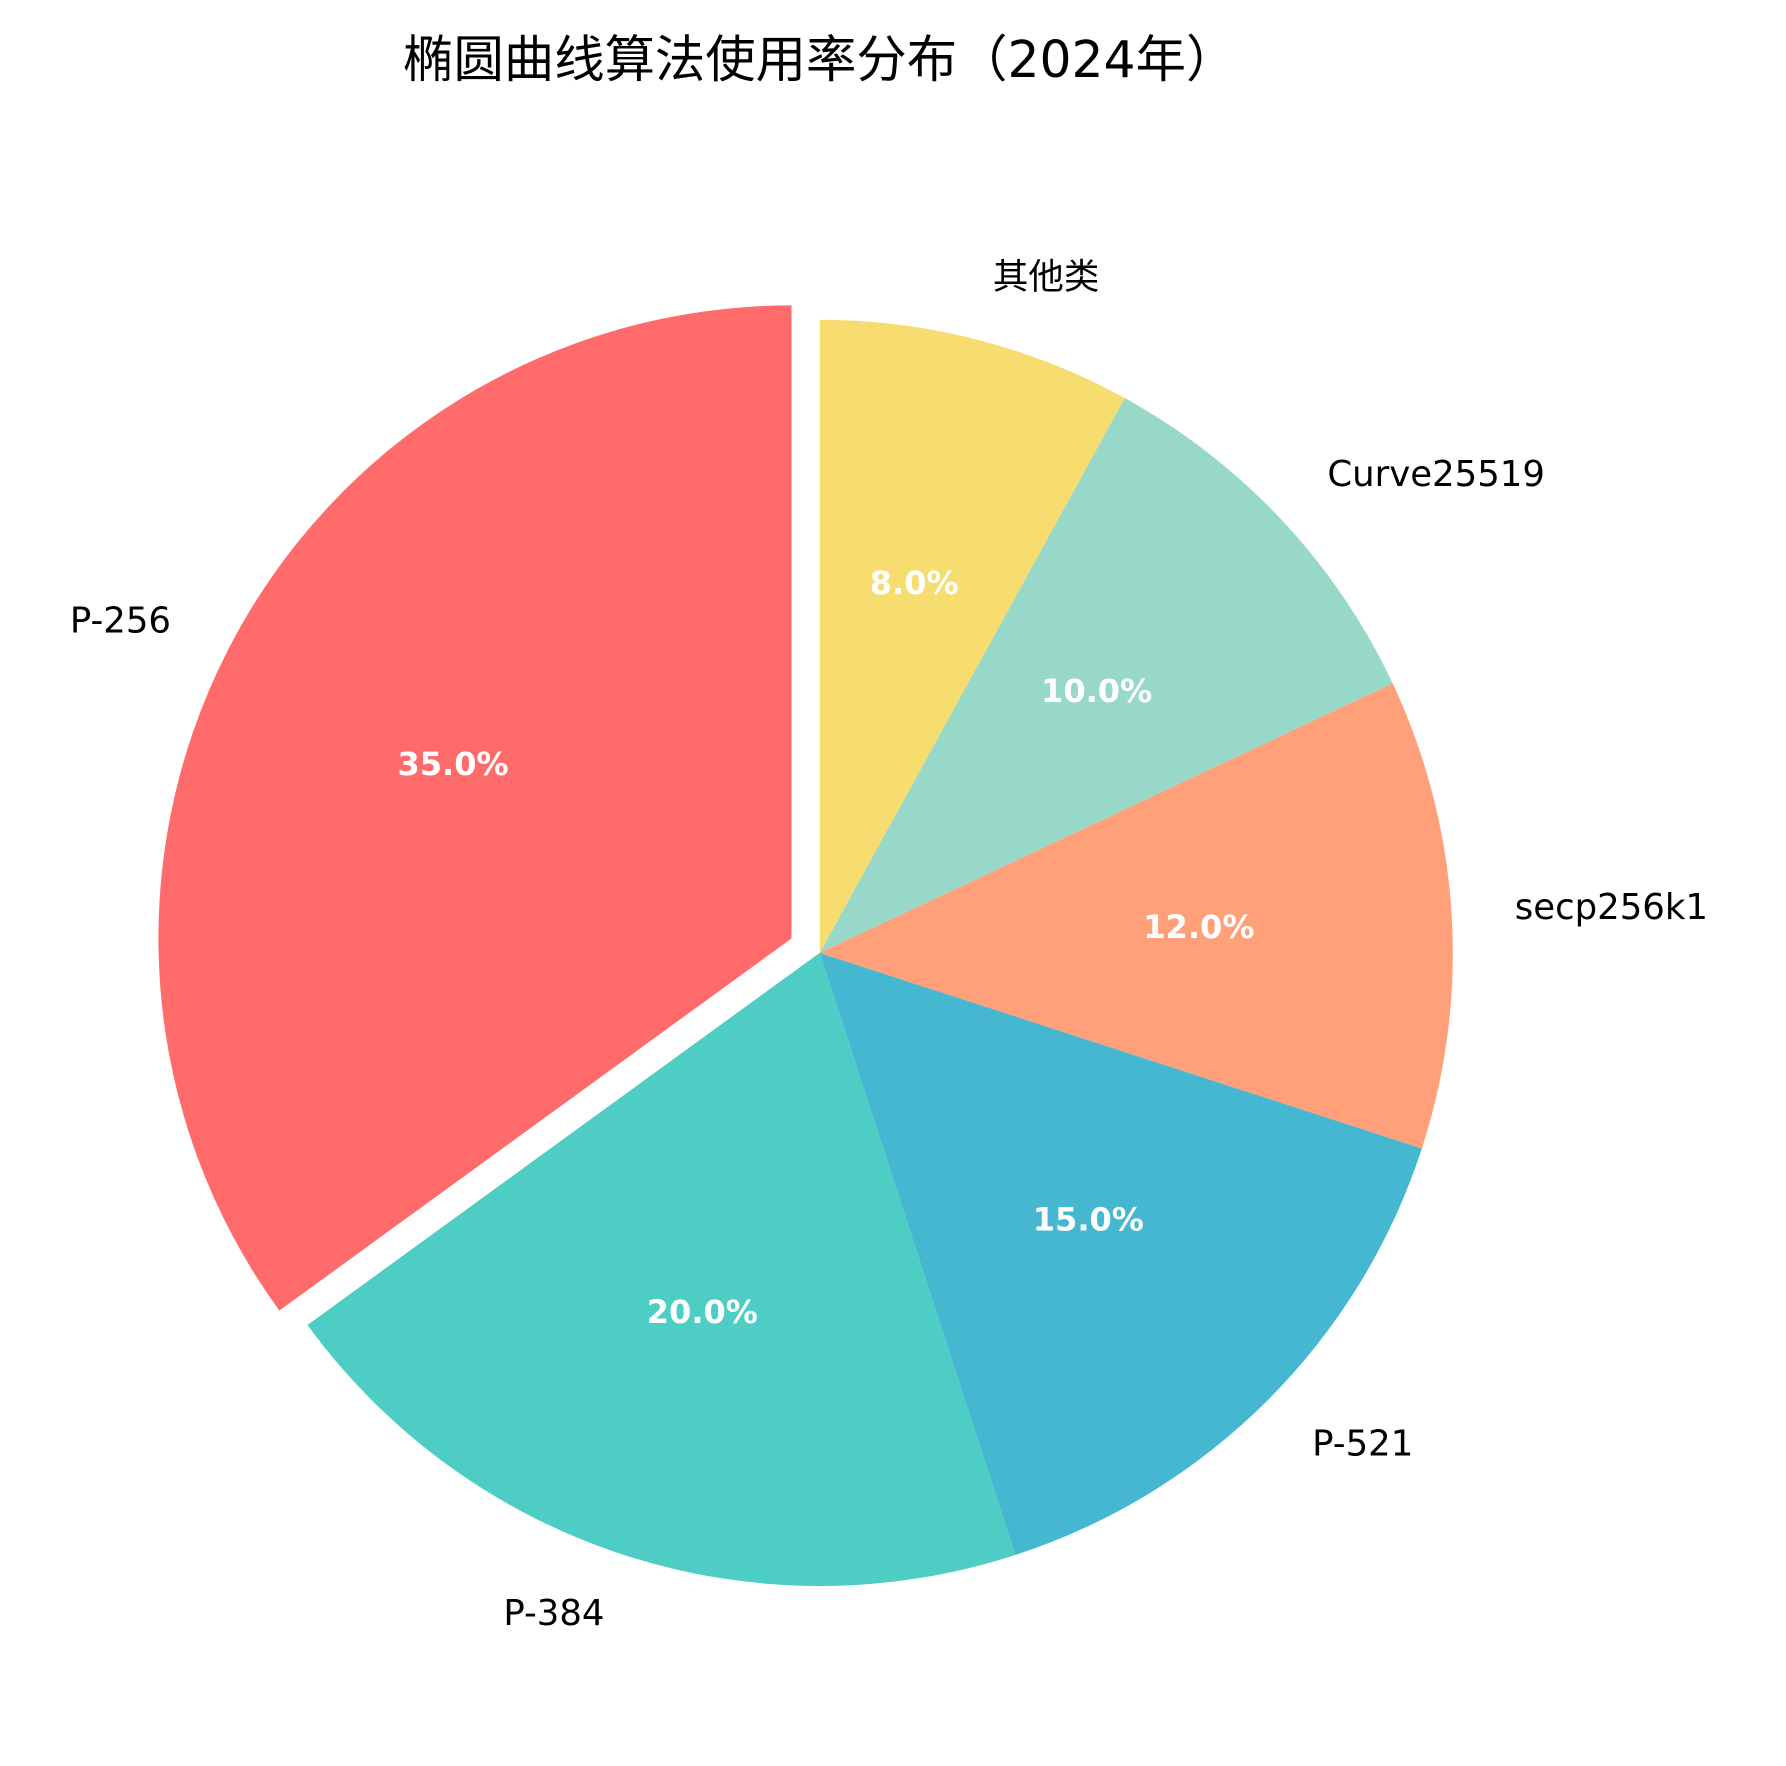  I want to click on value-label: 8.0%, so click(914, 583).